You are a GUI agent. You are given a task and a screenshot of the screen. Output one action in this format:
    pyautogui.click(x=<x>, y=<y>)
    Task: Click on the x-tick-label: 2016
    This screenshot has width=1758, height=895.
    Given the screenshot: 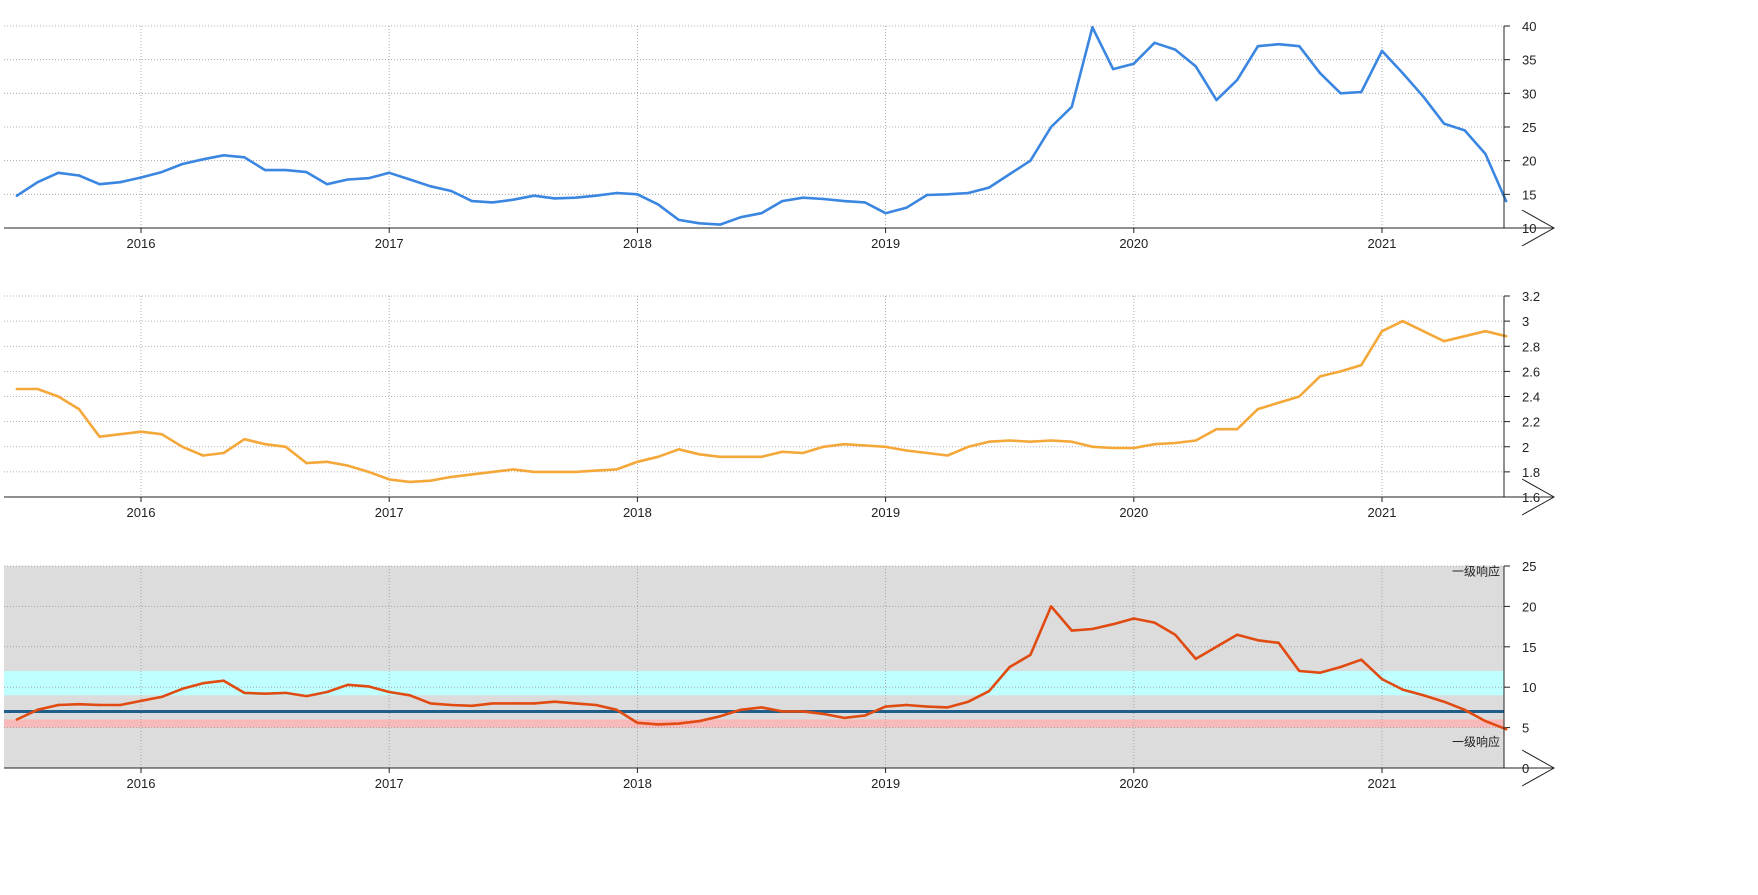 What is the action you would take?
    pyautogui.click(x=141, y=512)
    